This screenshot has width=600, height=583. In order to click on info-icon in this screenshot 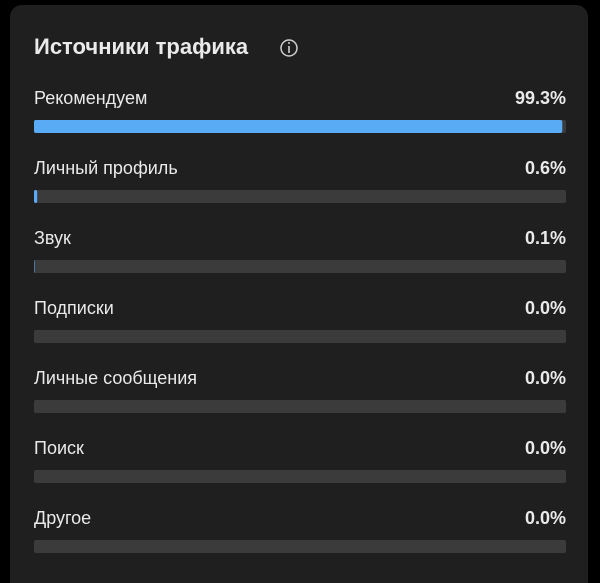, I will do `click(289, 48)`.